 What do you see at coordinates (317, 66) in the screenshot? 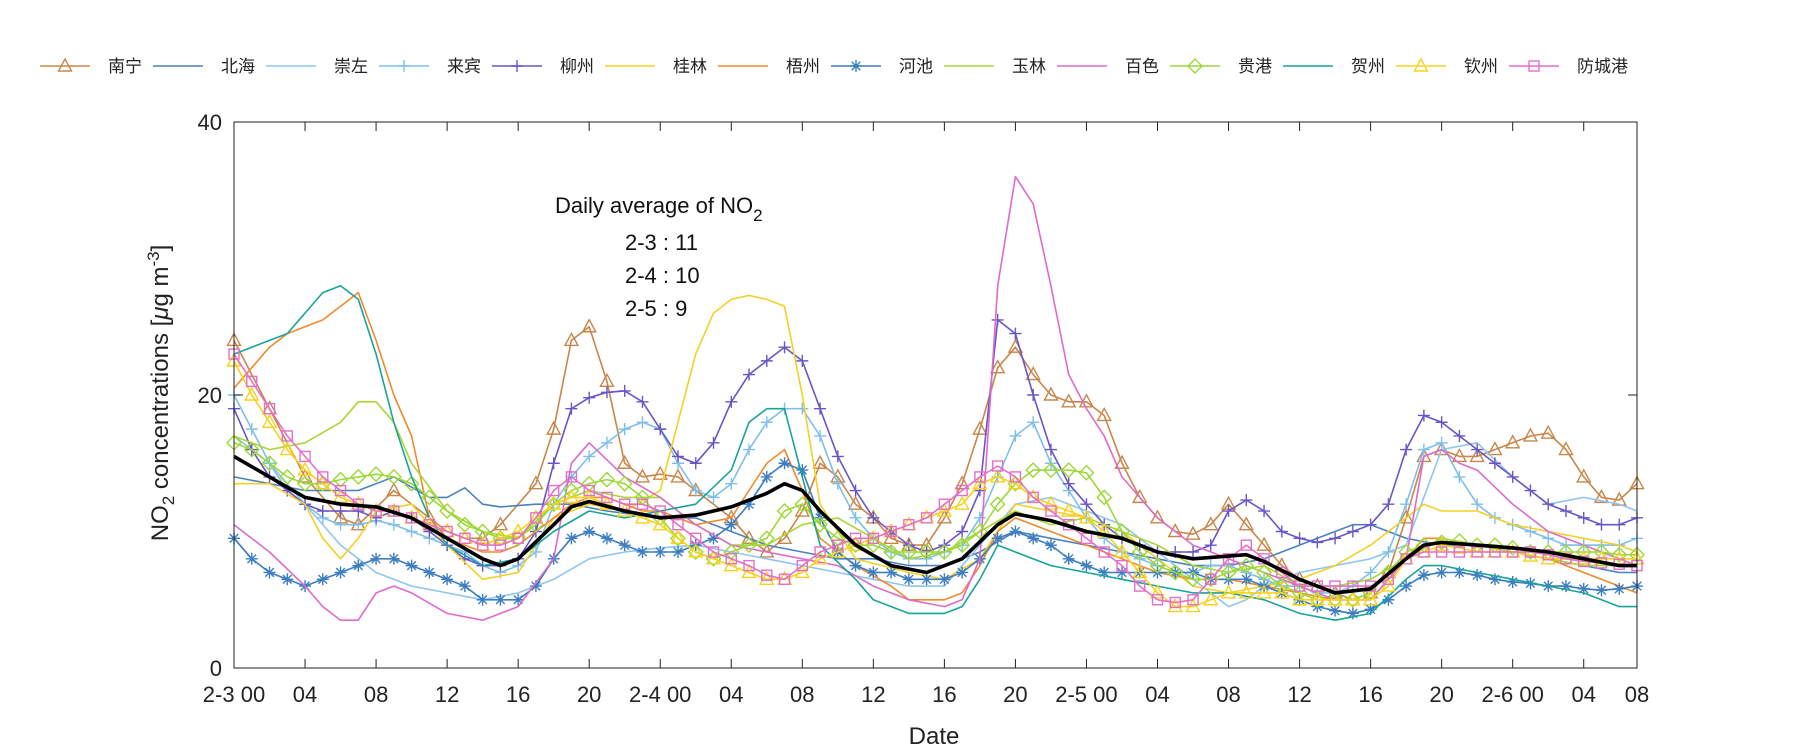
I see `legend-item: 崇左` at bounding box center [317, 66].